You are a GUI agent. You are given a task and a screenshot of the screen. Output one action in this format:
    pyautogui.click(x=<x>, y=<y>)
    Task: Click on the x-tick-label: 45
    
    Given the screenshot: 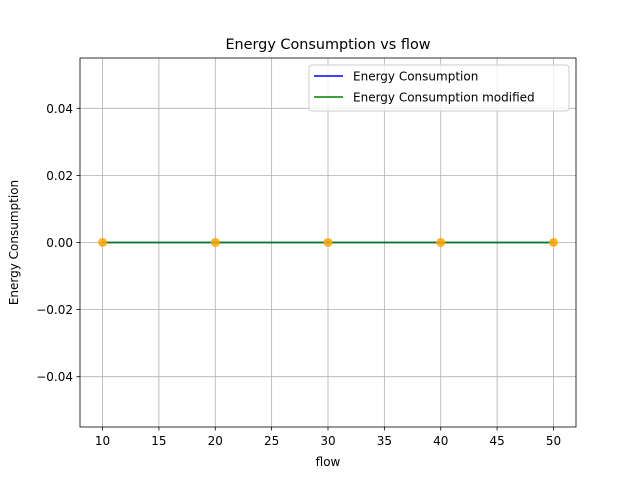 What is the action you would take?
    pyautogui.click(x=496, y=441)
    